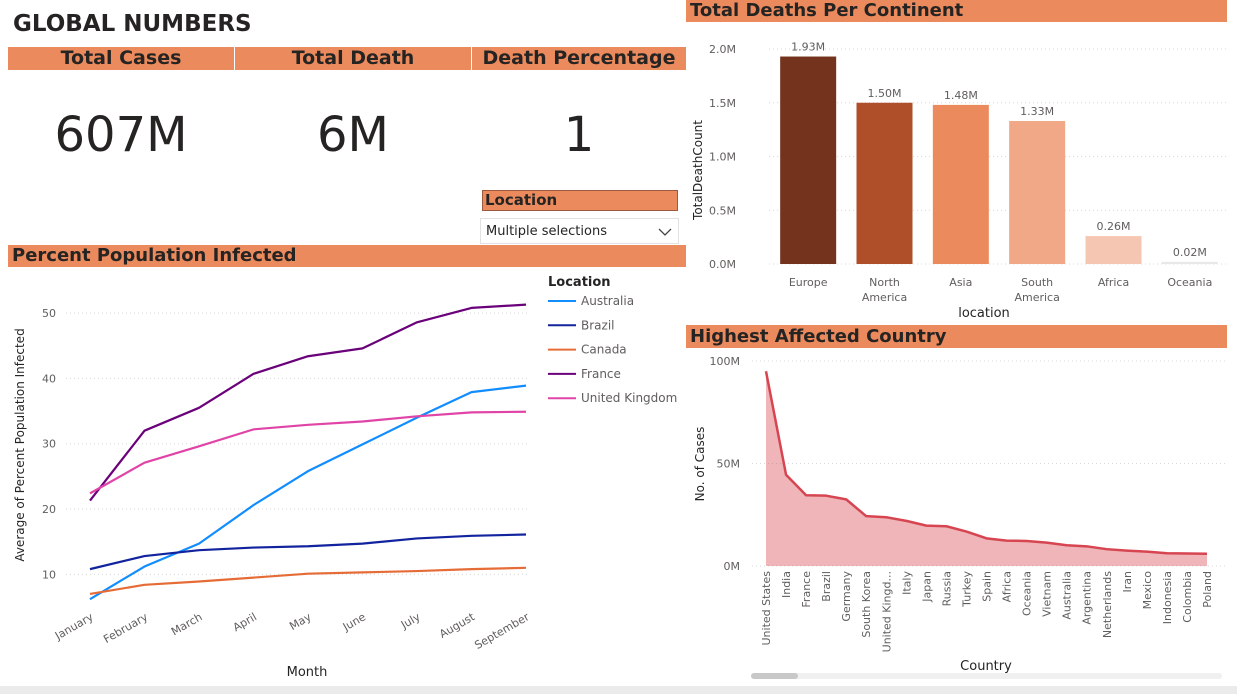 The image size is (1237, 694). Describe the element at coordinates (846, 596) in the screenshot. I see `area-x-tick: Germany` at that location.